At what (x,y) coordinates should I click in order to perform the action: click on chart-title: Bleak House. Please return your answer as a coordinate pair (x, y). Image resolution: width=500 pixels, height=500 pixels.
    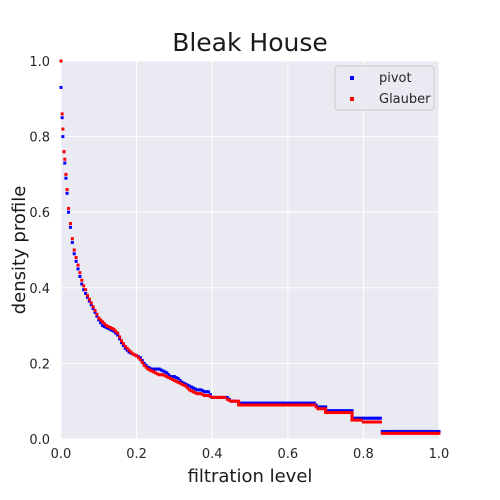
    Looking at the image, I should click on (250, 42).